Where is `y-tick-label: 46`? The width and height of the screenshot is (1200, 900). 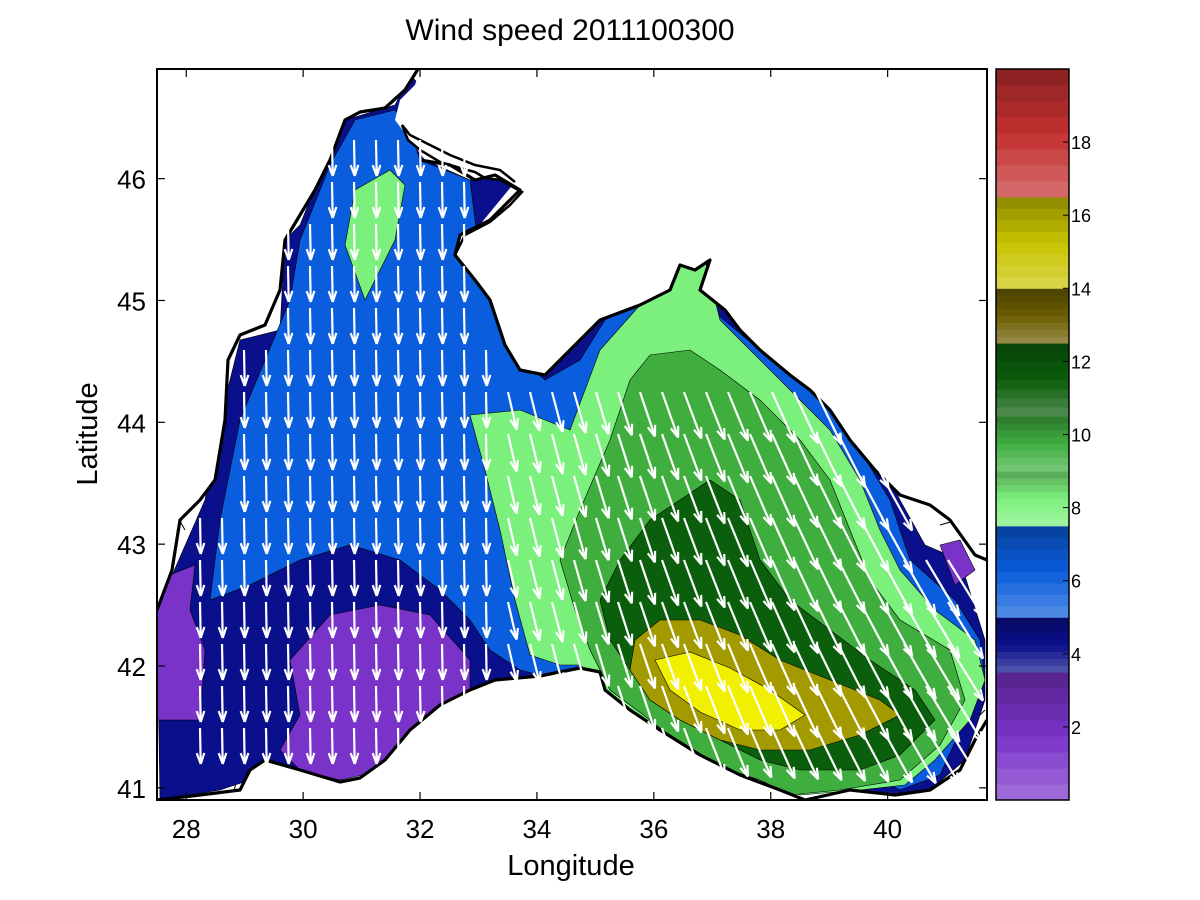
y-tick-label: 46 is located at coordinates (131, 180).